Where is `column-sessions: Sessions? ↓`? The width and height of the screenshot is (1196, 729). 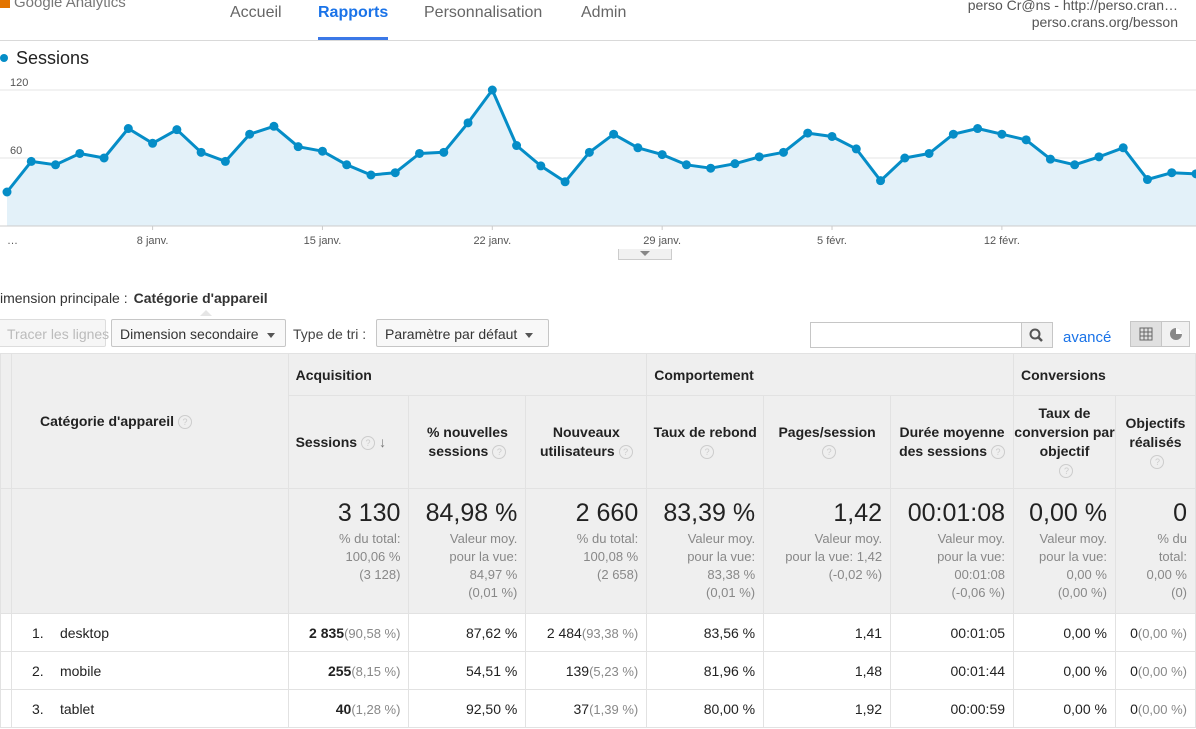
column-sessions: Sessions? ↓ is located at coordinates (348, 442).